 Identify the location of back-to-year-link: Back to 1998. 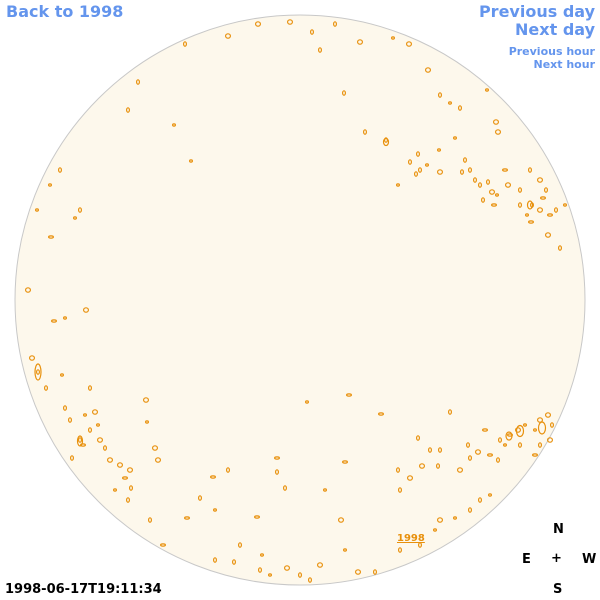
(65, 11).